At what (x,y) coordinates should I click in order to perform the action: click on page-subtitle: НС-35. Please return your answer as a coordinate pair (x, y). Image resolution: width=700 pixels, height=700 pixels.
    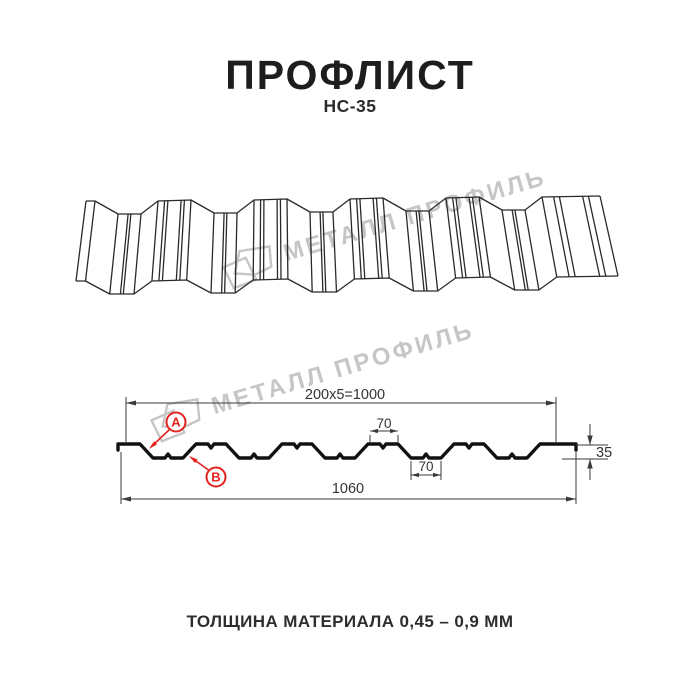
    Looking at the image, I should click on (350, 106).